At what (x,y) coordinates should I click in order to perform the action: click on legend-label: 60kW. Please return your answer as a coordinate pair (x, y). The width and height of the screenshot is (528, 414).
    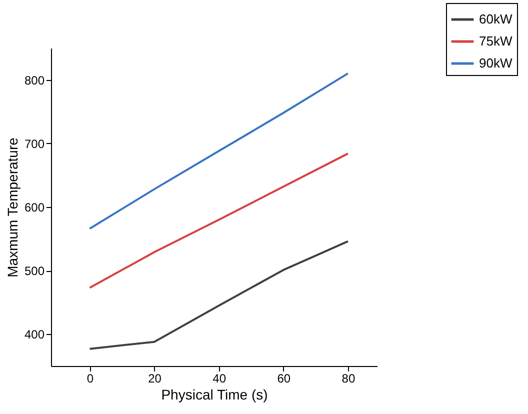
    Looking at the image, I should click on (496, 19).